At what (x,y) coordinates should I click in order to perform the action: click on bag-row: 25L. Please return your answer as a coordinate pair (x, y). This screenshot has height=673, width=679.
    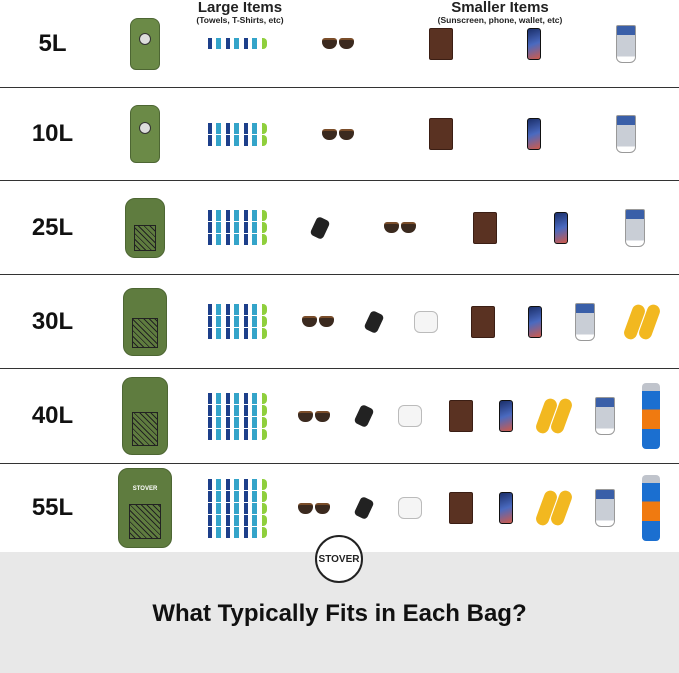
    Looking at the image, I should click on (339, 228).